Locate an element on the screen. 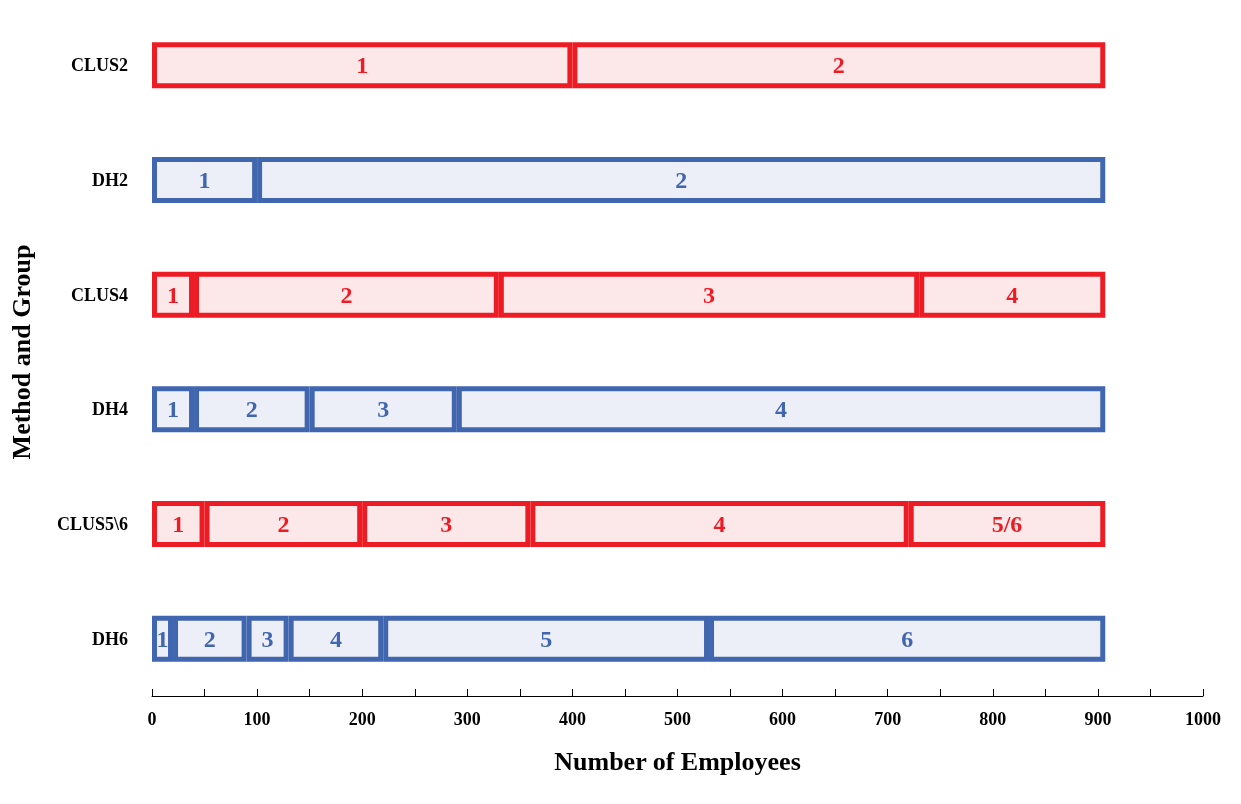 This screenshot has height=804, width=1241. y-tick-label: CLUS2 is located at coordinates (99, 65).